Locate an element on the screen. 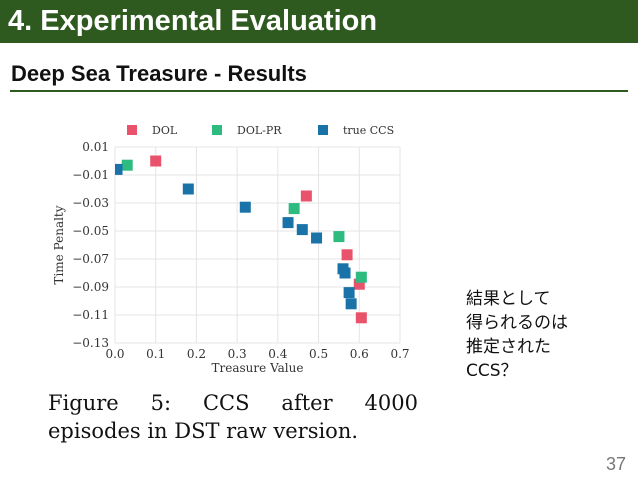 The image size is (638, 478). title-bar: 4. Experimental Evaluation is located at coordinates (319, 21).